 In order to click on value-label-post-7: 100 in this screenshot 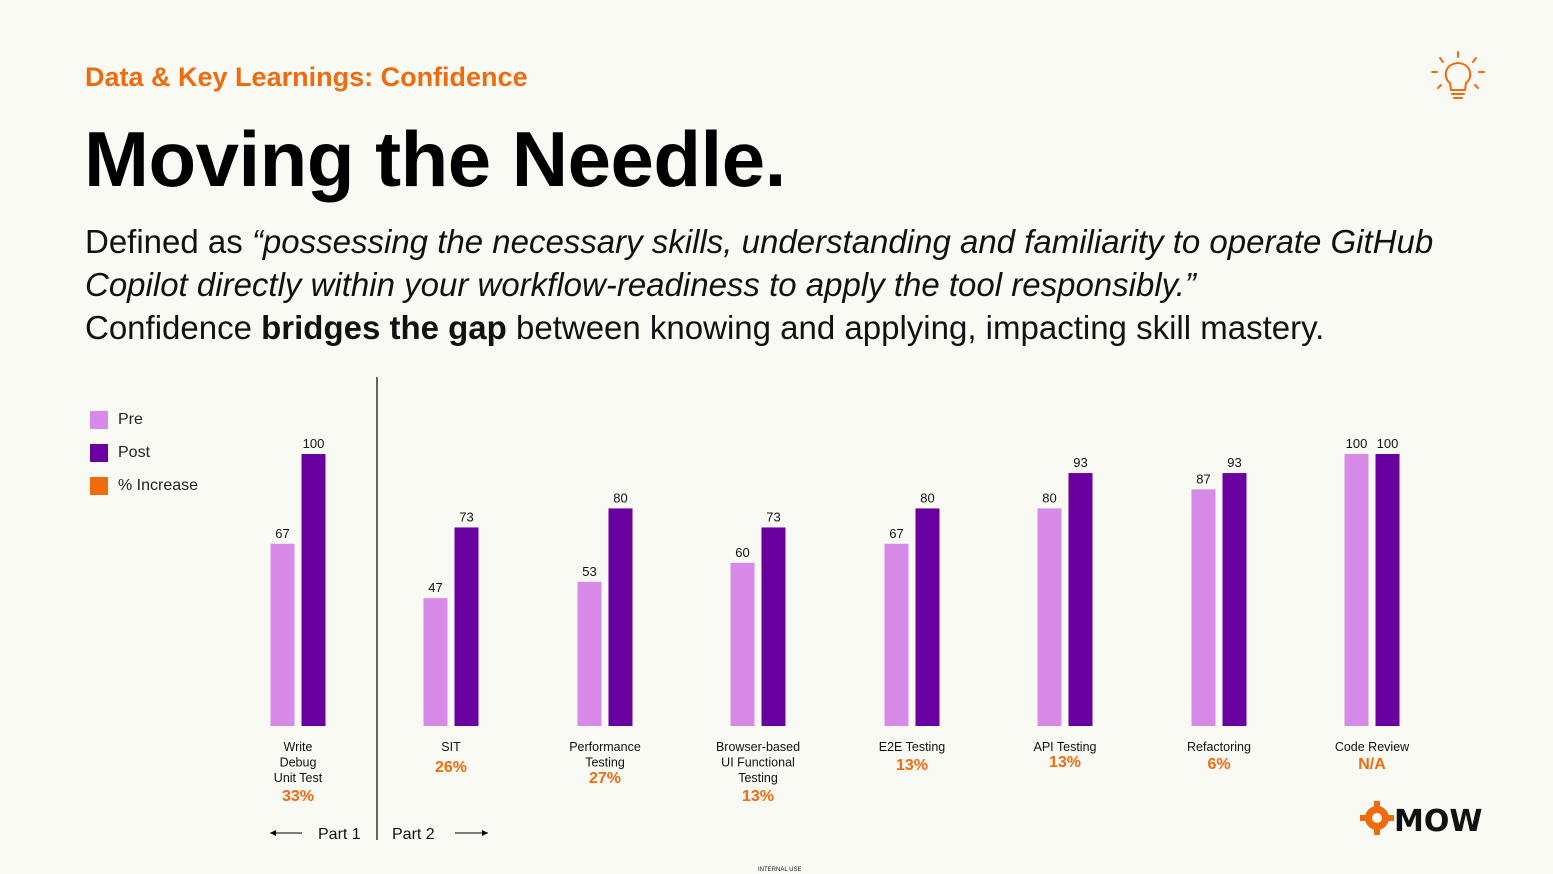, I will do `click(1388, 443)`.